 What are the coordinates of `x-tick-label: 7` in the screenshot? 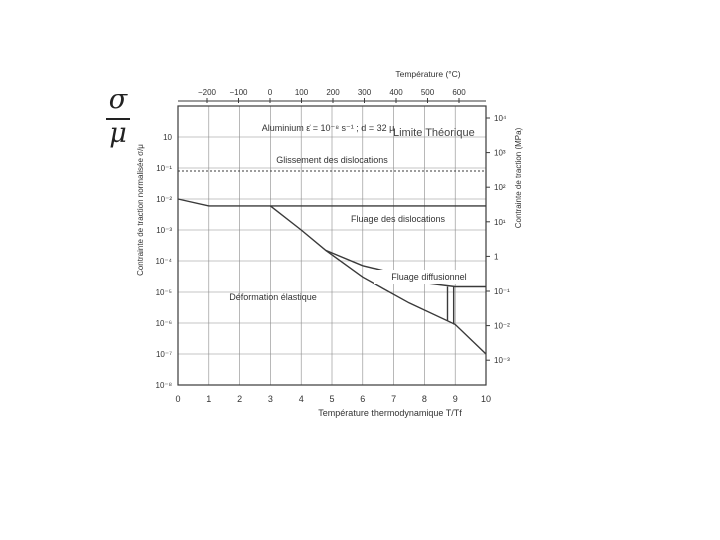 It's located at (393, 399).